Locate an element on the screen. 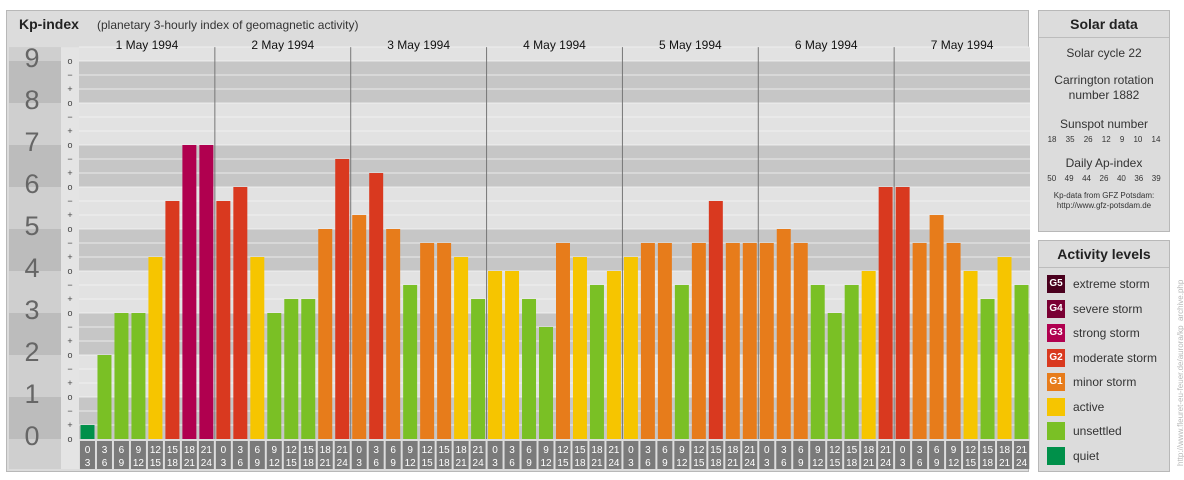  carrington-rotation-label: Carrington rotation is located at coordinates (1104, 80).